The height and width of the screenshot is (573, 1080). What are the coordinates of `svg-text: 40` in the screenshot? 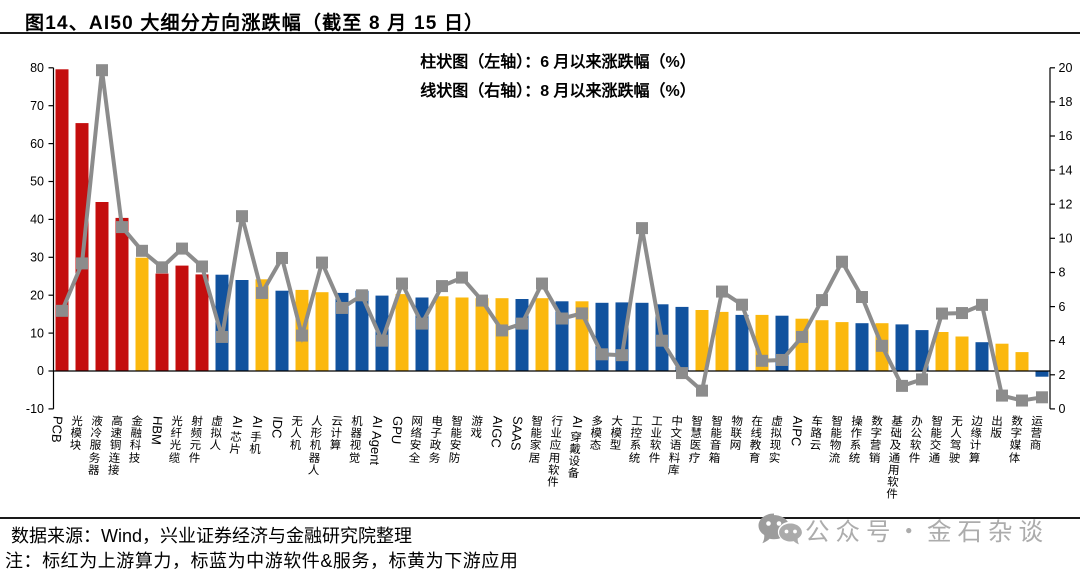 It's located at (37, 220).